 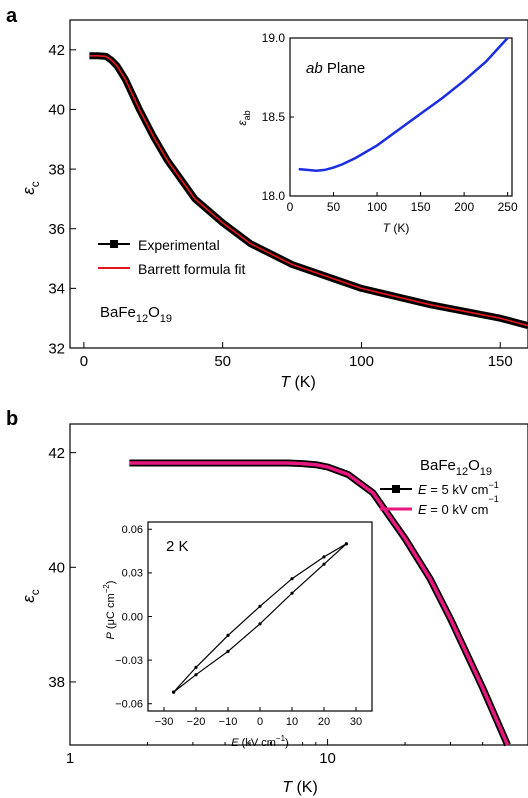 I want to click on b-inset-ytick-label: −0.03, so click(x=129, y=661).